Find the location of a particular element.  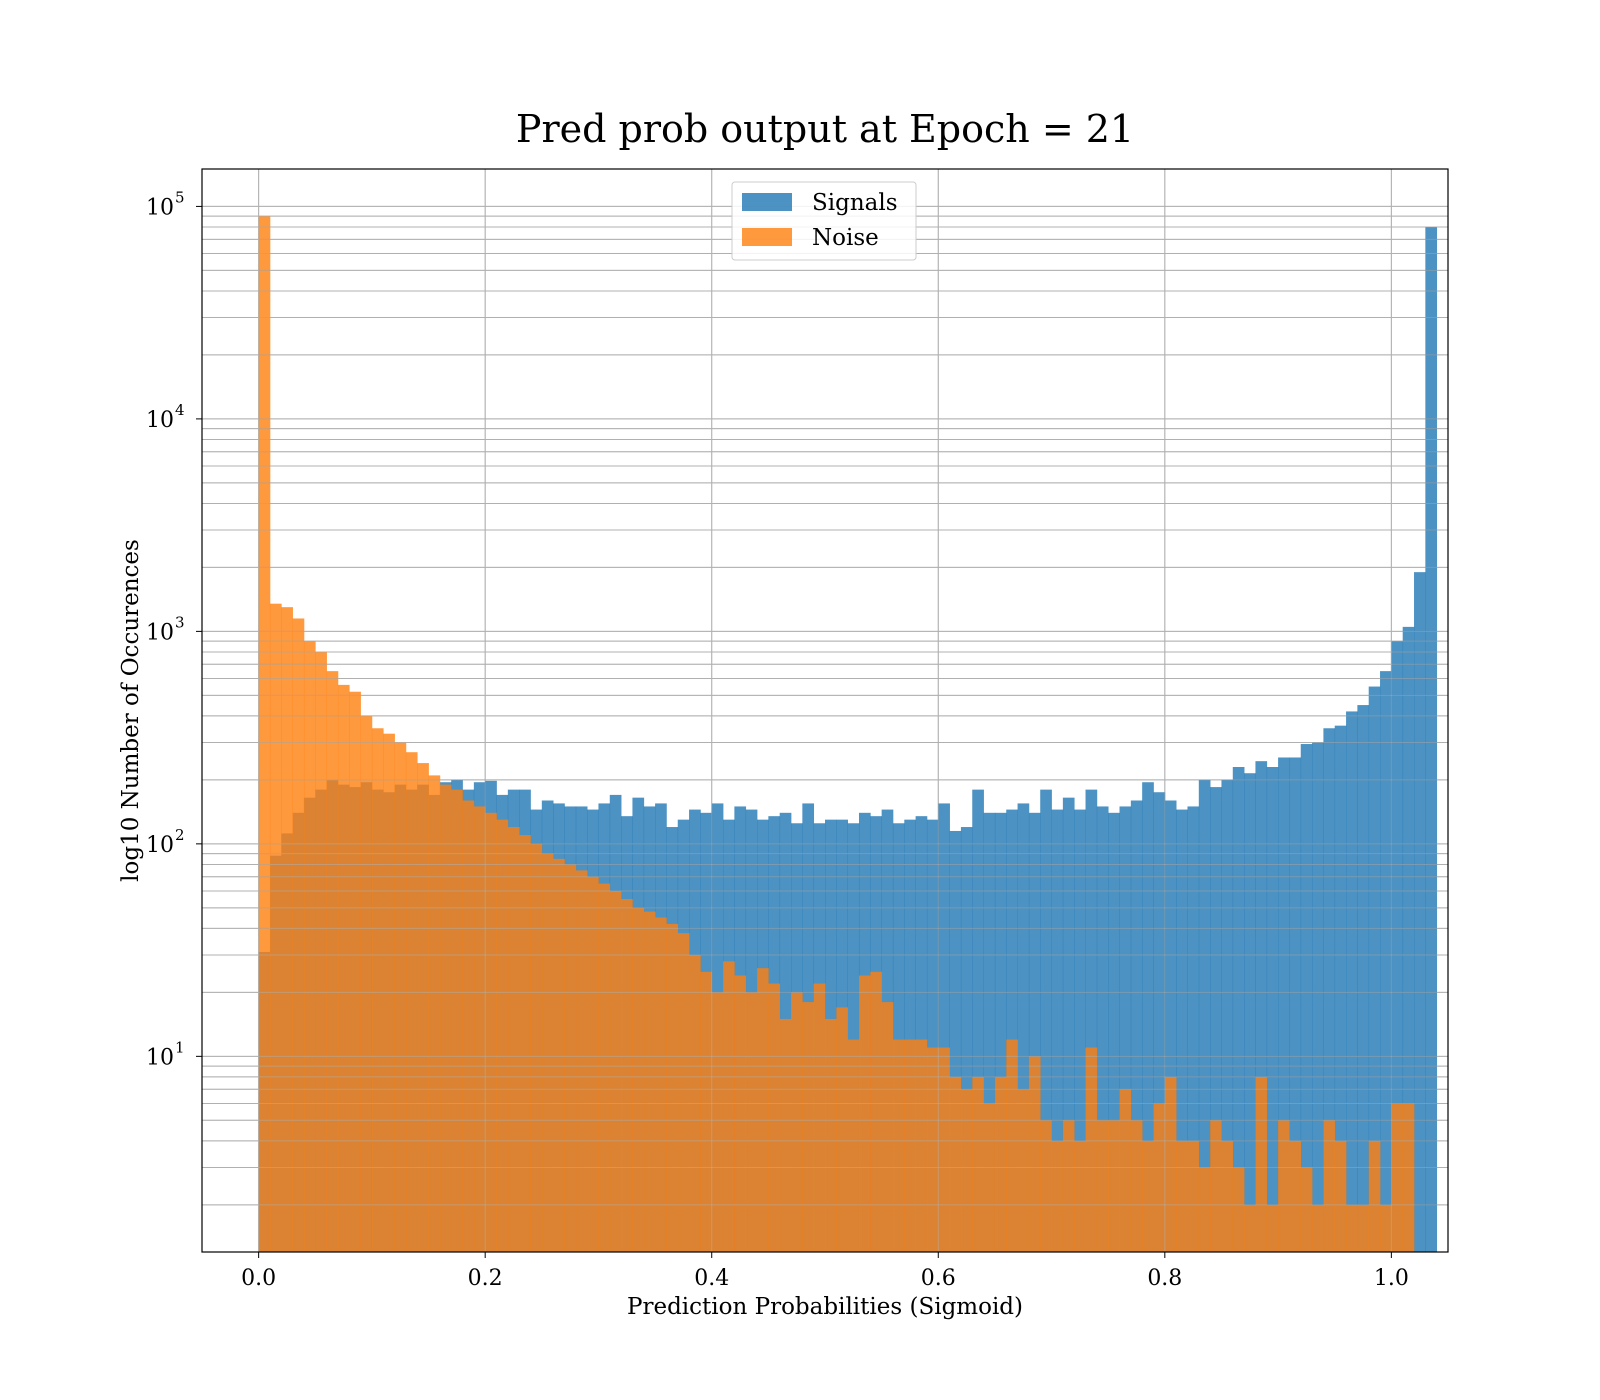

chart-title: Pred prob output at Epoch = 21 is located at coordinates (825, 129).